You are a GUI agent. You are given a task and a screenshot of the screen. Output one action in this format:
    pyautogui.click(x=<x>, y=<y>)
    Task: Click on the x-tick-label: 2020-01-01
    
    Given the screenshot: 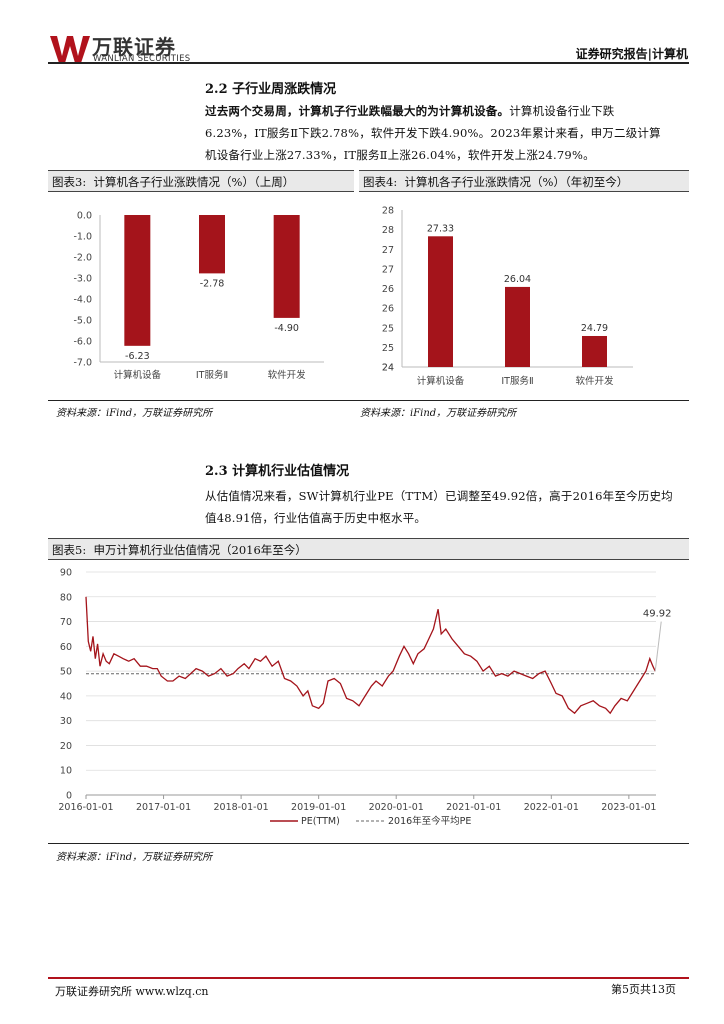 What is the action you would take?
    pyautogui.click(x=396, y=807)
    